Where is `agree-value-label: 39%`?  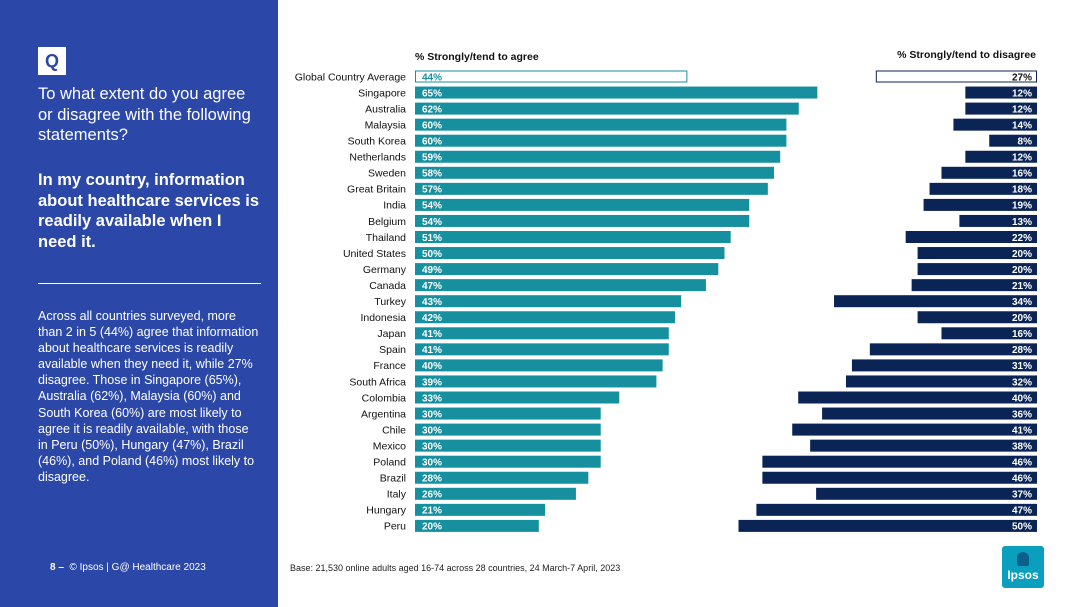
agree-value-label: 39% is located at coordinates (432, 382).